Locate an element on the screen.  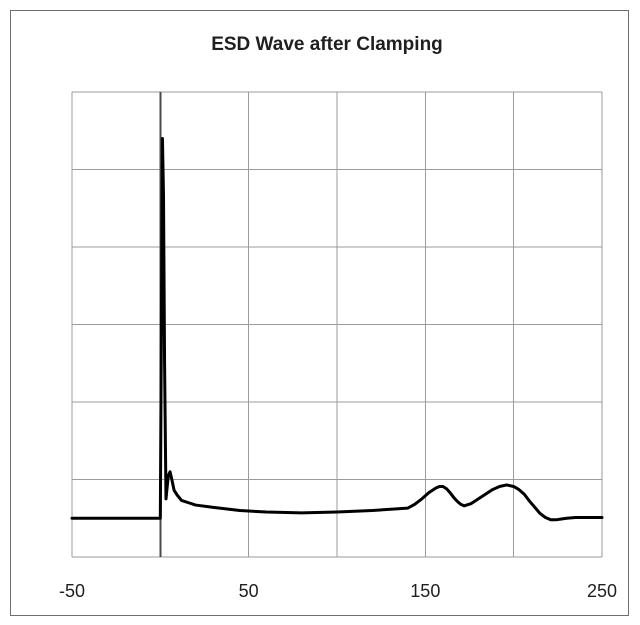
tick-labels: -50 50 150 250 is located at coordinates (338, 591).